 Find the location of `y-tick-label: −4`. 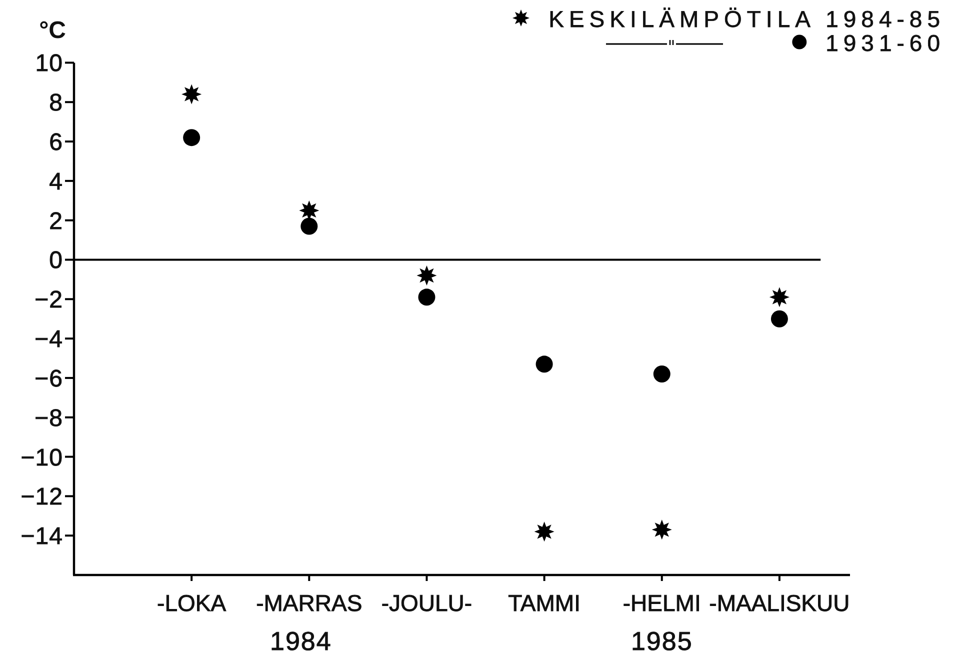

y-tick-label: −4 is located at coordinates (48, 340).